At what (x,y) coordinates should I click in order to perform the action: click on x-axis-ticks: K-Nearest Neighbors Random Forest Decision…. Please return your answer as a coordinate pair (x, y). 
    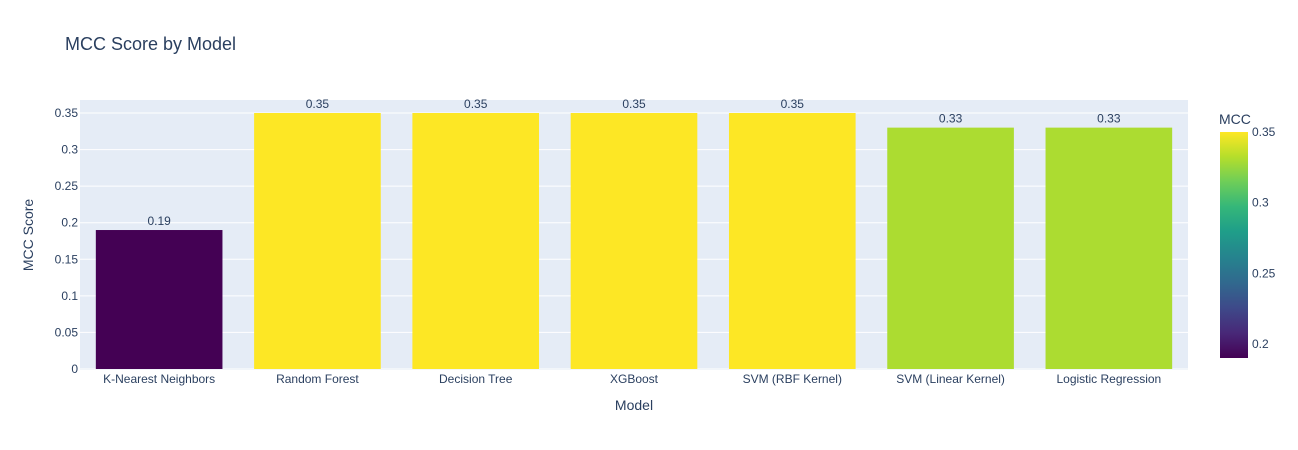
    Looking at the image, I should click on (632, 379).